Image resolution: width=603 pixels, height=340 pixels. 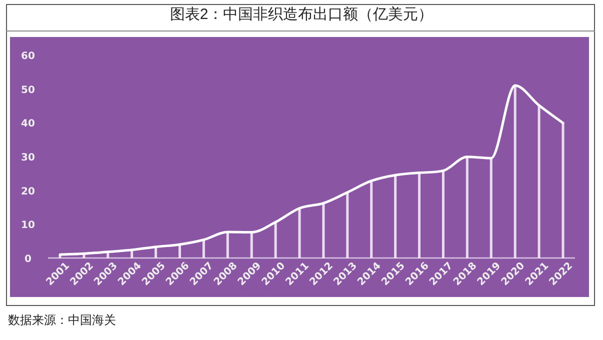 I want to click on y-tick-label: 30, so click(x=28, y=158).